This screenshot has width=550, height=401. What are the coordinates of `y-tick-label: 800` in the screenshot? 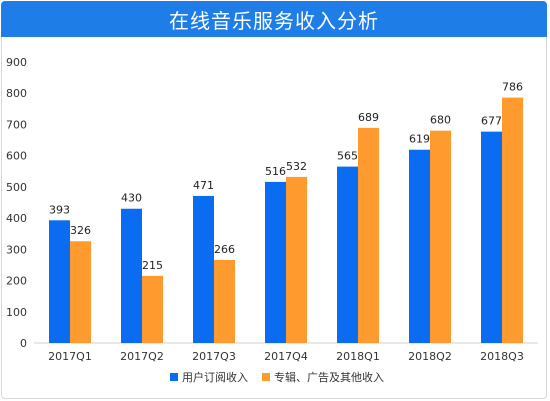 It's located at (16, 93).